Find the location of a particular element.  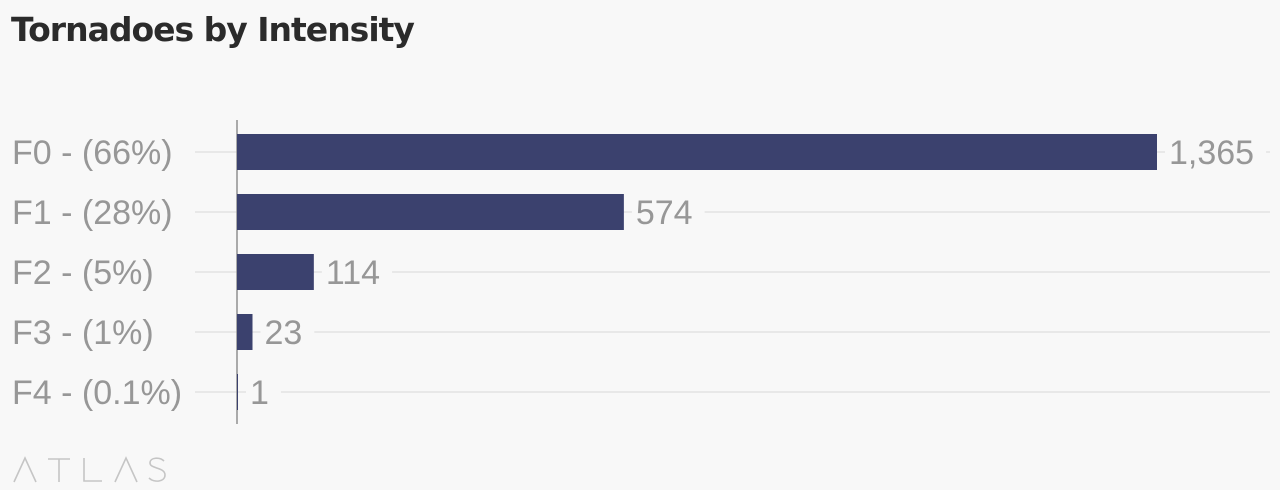

value-label: 1,365 is located at coordinates (1211, 153).